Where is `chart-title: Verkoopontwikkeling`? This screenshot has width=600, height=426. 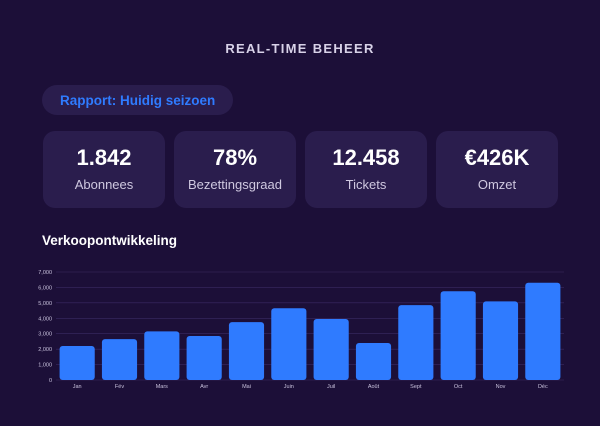
chart-title: Verkoopontwikkeling is located at coordinates (110, 240).